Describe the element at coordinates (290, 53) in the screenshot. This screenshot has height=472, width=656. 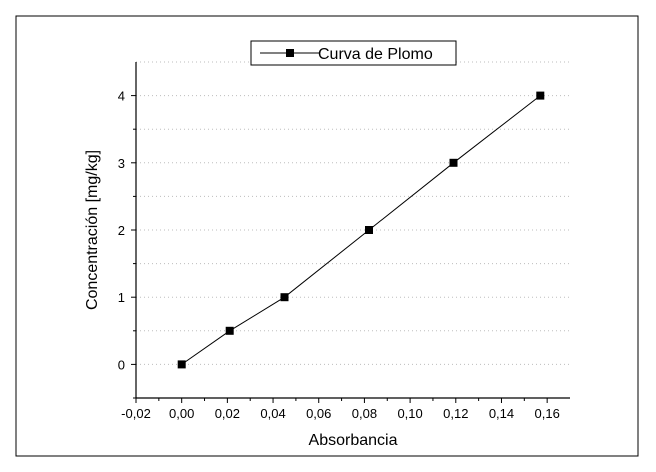
I see `legend-square-marker` at that location.